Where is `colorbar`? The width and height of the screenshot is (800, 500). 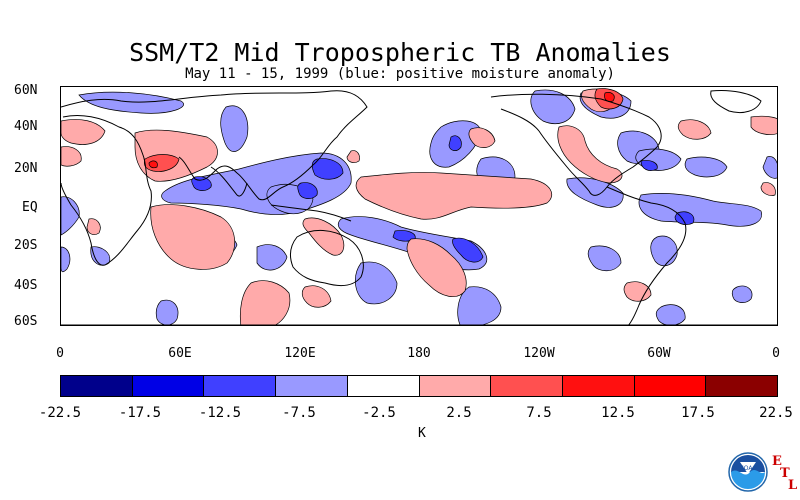 colorbar is located at coordinates (419, 386).